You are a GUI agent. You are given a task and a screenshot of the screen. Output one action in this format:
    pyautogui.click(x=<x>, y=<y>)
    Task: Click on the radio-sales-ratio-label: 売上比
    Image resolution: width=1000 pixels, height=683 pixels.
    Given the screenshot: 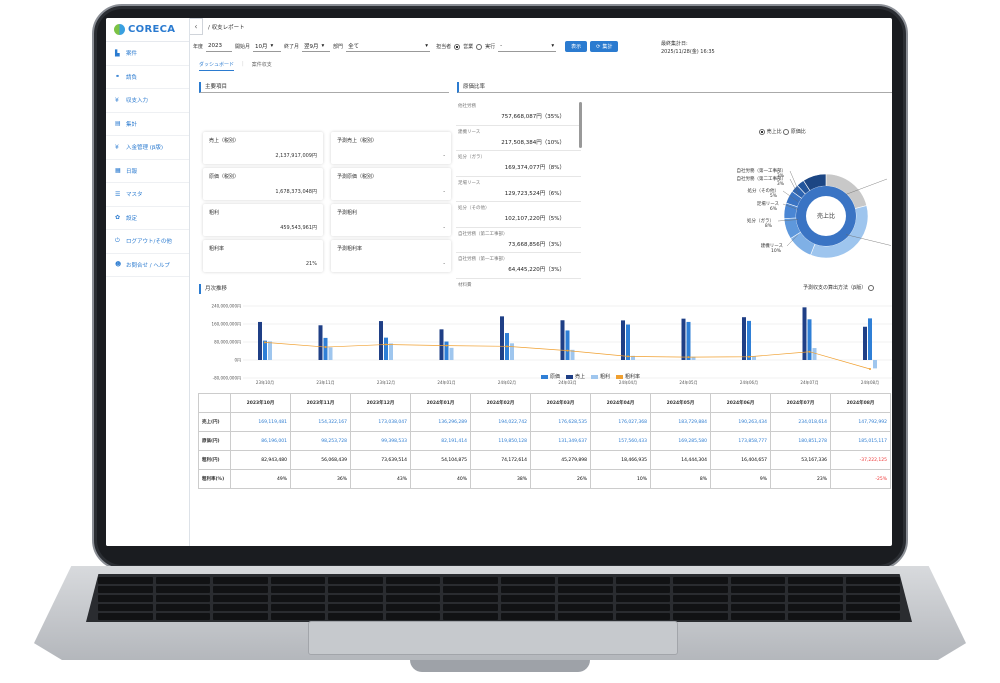 What is the action you would take?
    pyautogui.click(x=774, y=132)
    